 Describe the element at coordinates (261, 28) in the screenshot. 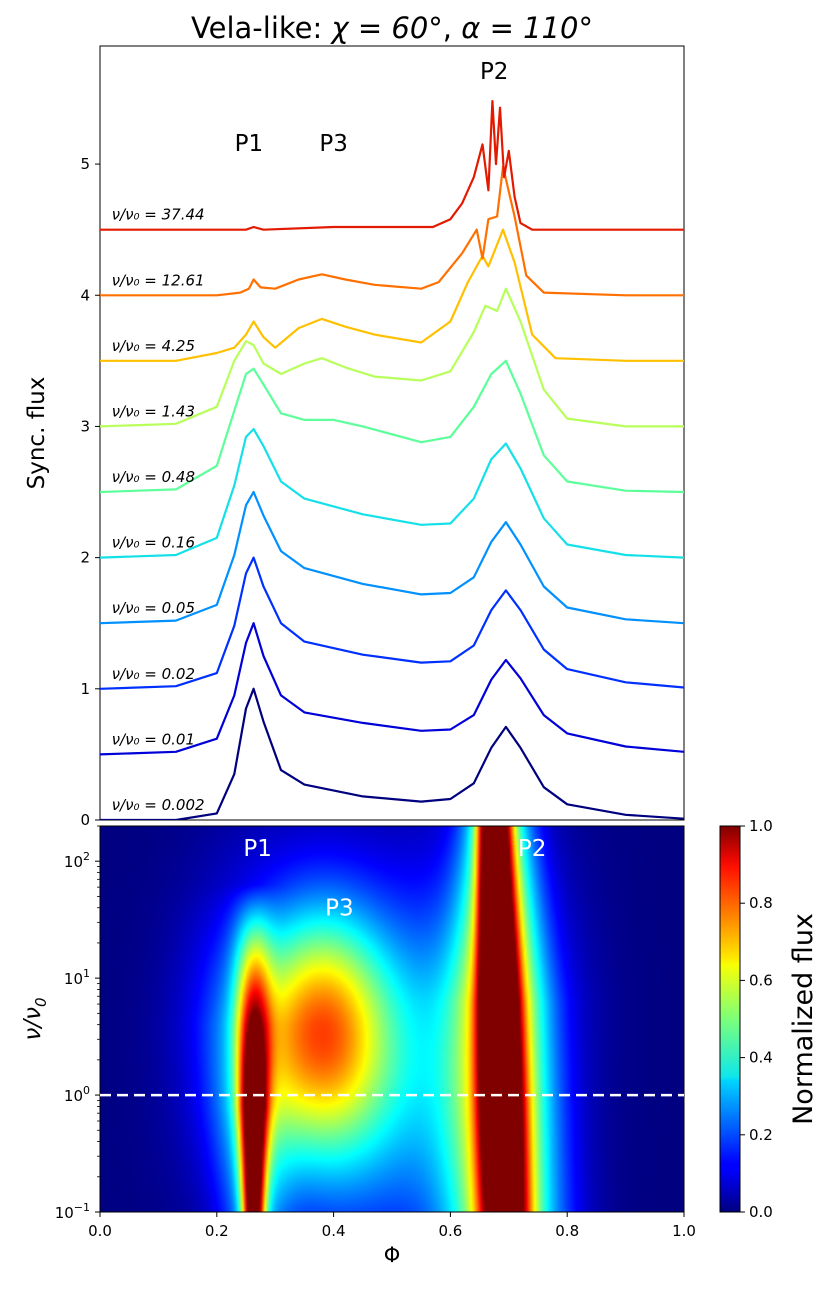

I see `title-prefix: Vela-like:` at that location.